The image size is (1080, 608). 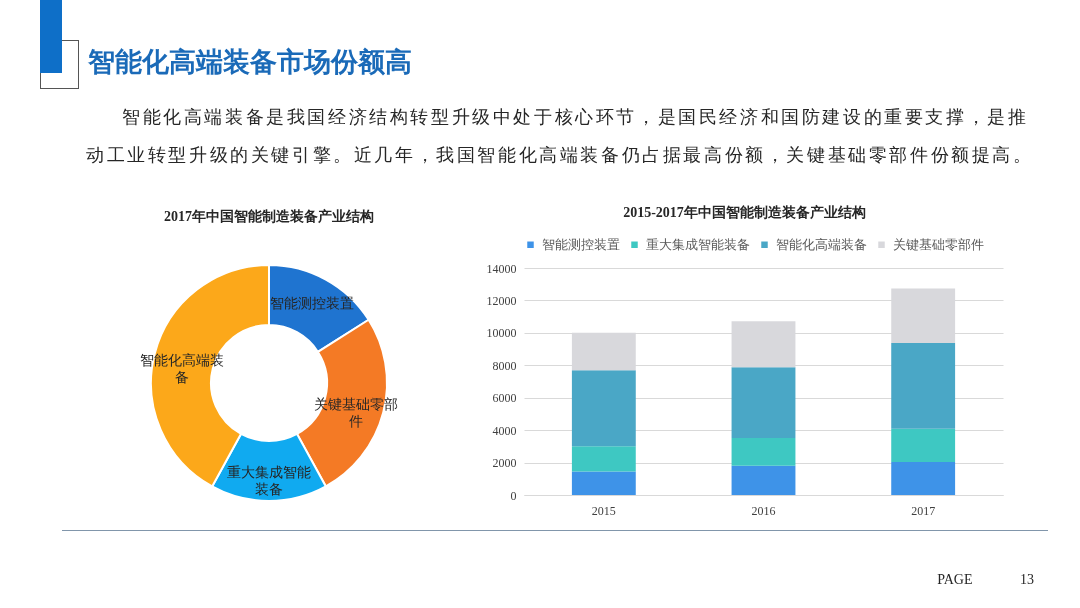 What do you see at coordinates (744, 212) in the screenshot?
I see `chart-title: 2015-2017年中国智能制造装备产业结构` at bounding box center [744, 212].